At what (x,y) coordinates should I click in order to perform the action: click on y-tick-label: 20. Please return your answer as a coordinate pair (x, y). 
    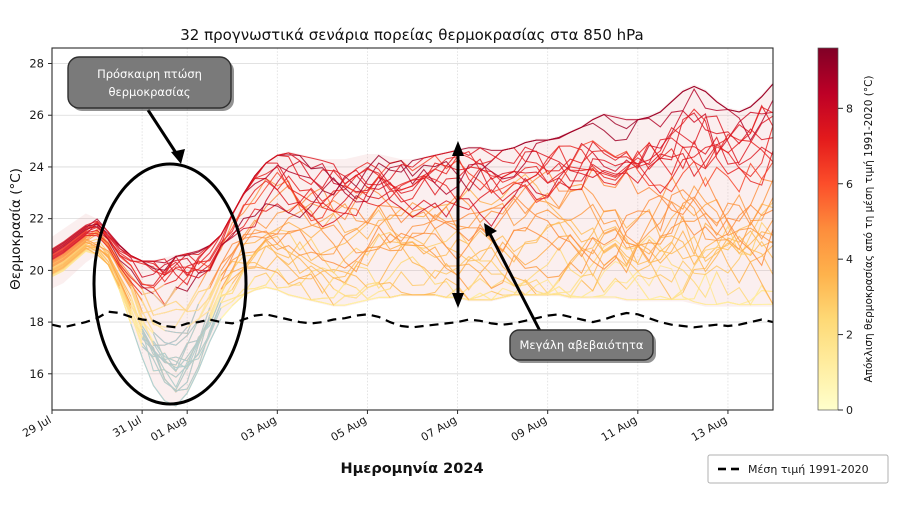
    Looking at the image, I should click on (36, 270).